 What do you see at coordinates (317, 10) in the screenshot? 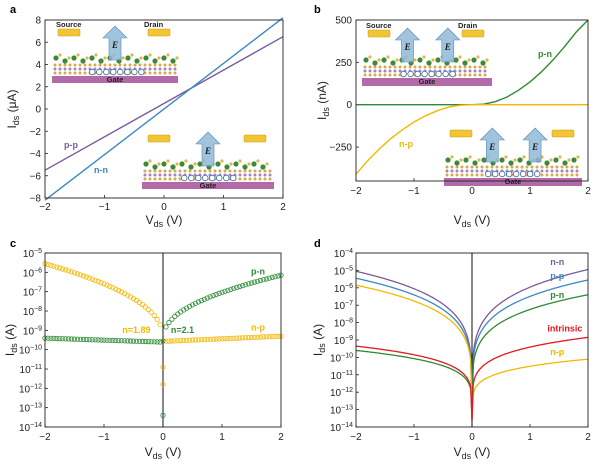
I see `panel-label-b: b` at bounding box center [317, 10].